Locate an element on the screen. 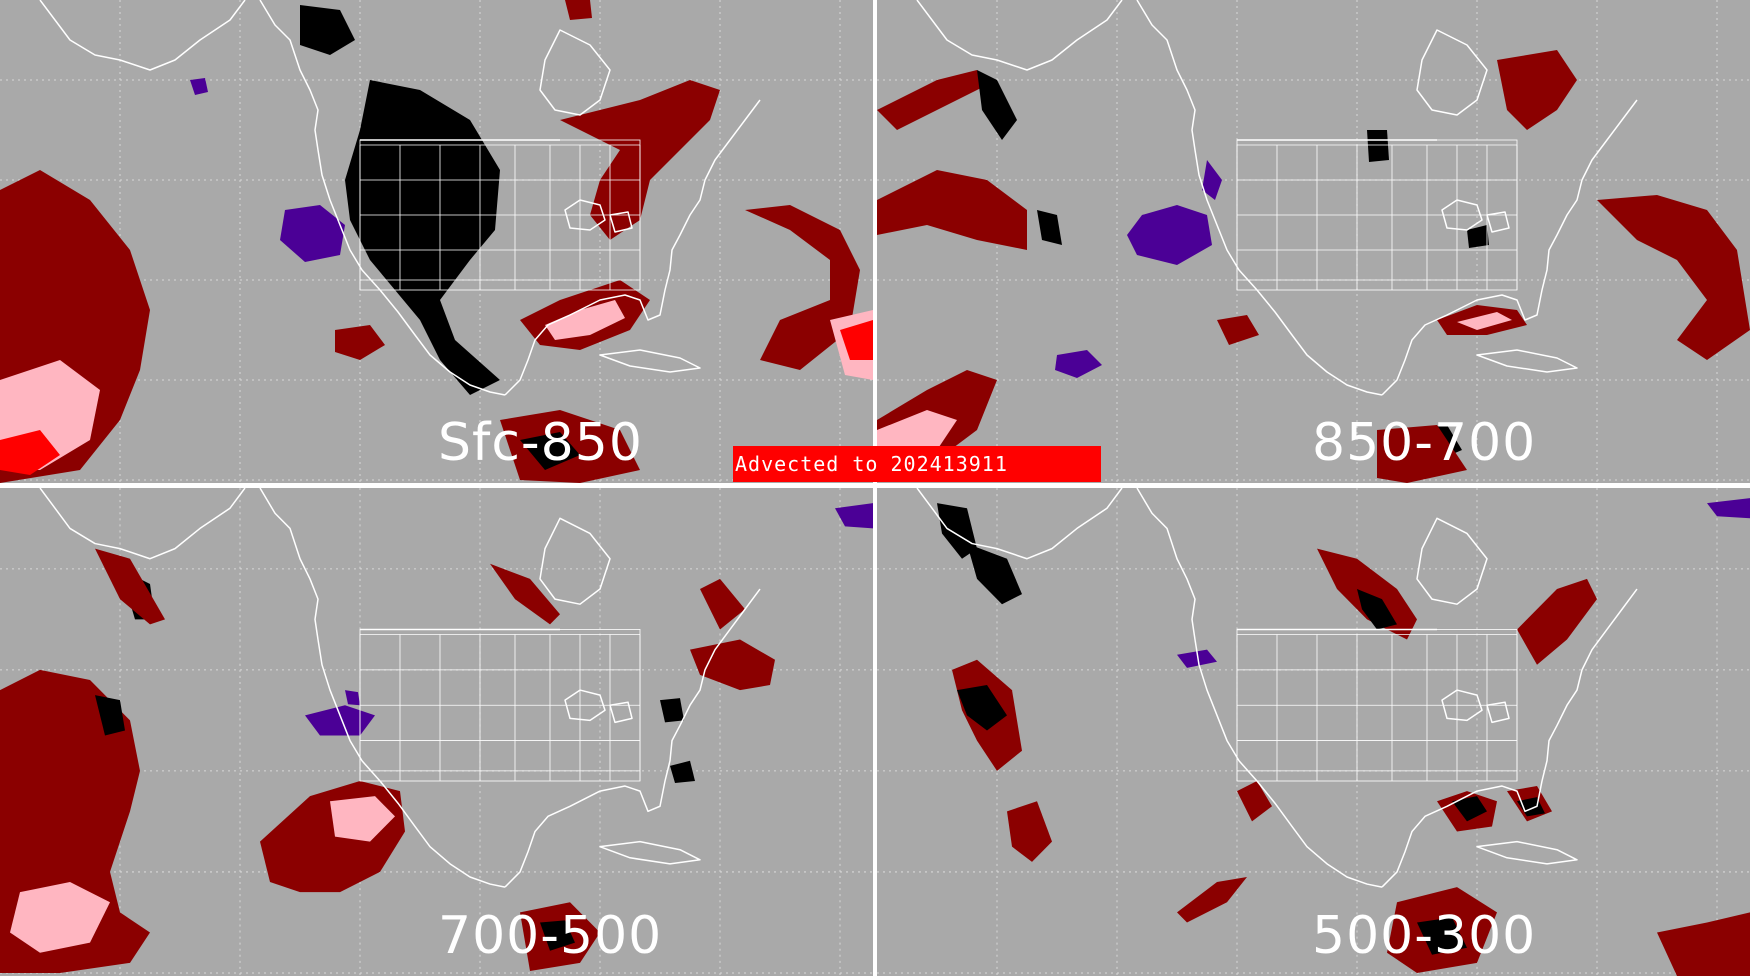 The height and width of the screenshot is (976, 1750). advection-time-banner: Advected to 202413911 is located at coordinates (917, 464).